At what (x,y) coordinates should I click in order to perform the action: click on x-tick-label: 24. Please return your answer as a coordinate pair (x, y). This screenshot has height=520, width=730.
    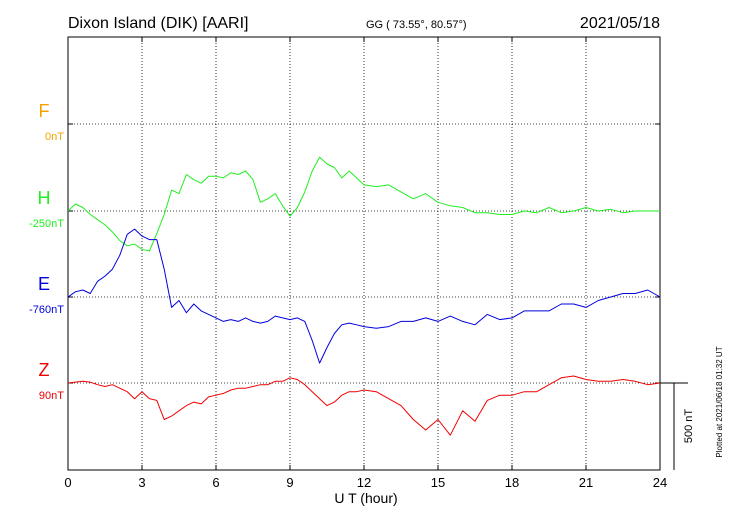
    Looking at the image, I should click on (660, 482).